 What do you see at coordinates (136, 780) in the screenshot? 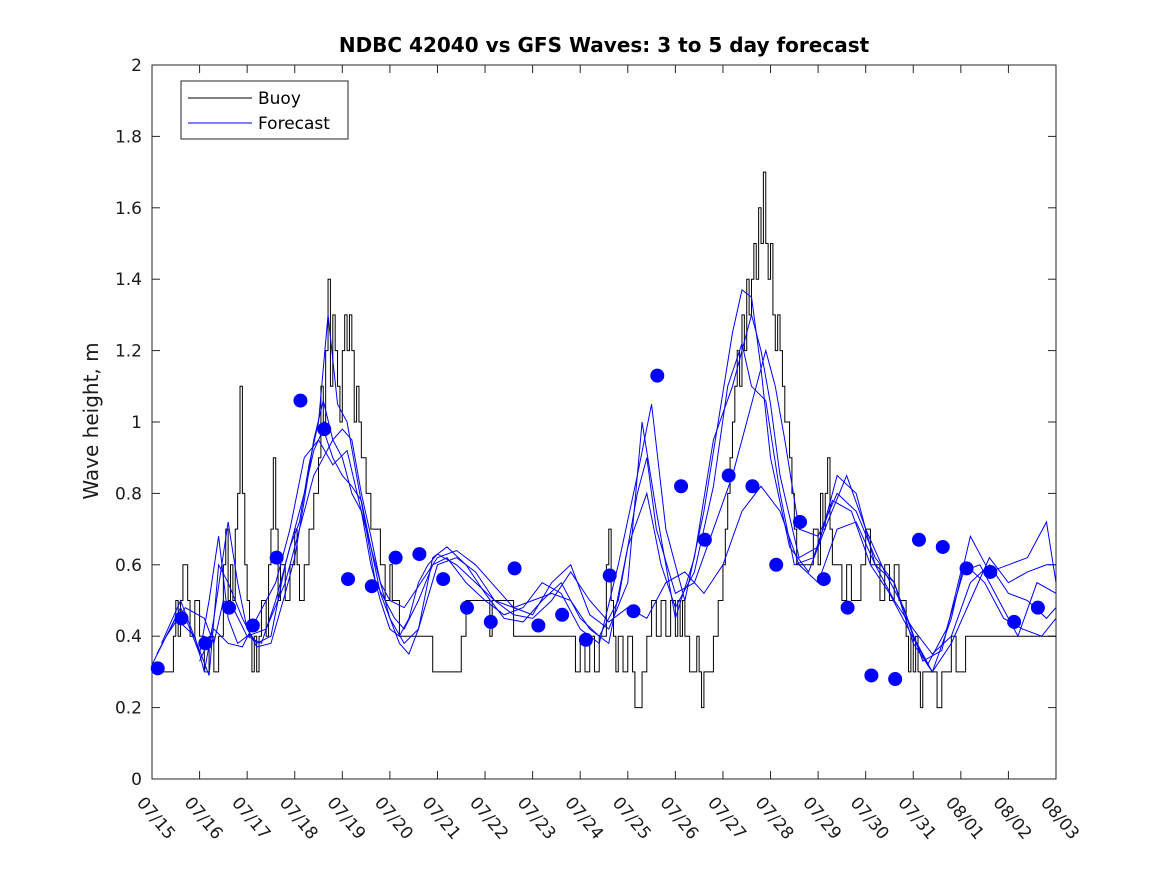
I see `y-tick-label: 0` at bounding box center [136, 780].